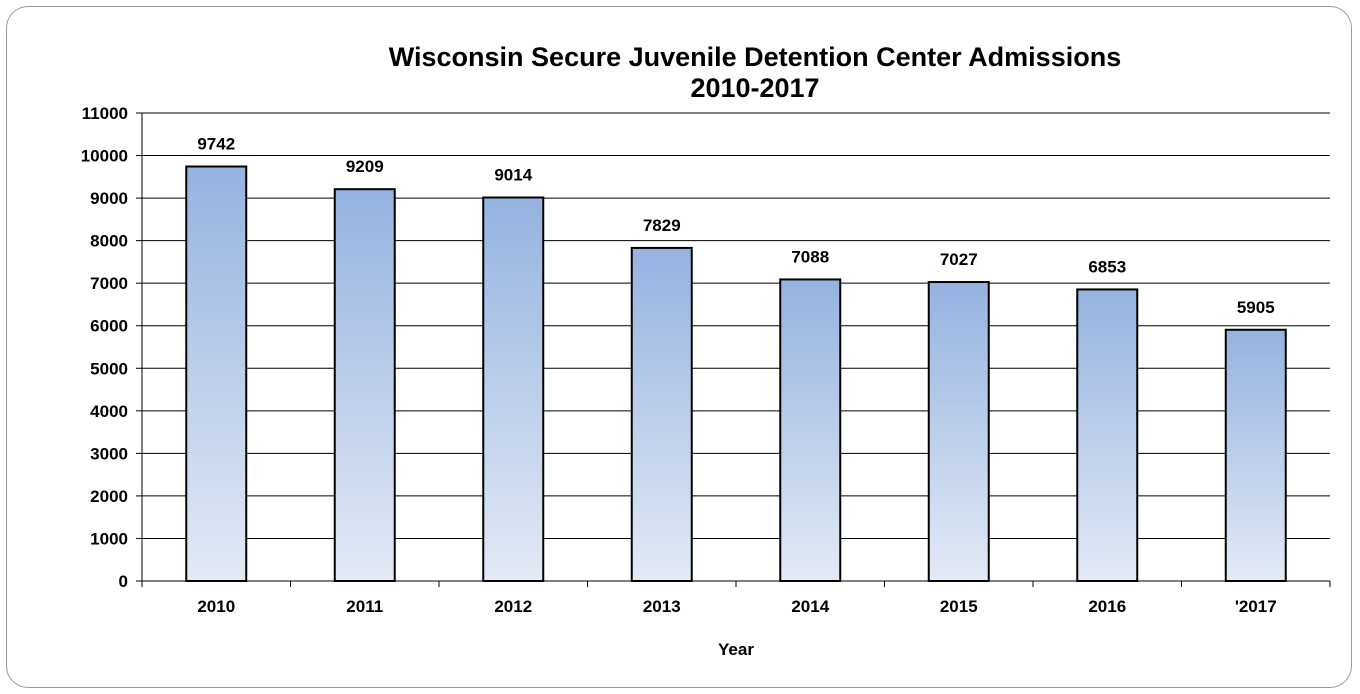 Image resolution: width=1360 pixels, height=694 pixels. Describe the element at coordinates (109, 496) in the screenshot. I see `y-tick-label: 2000` at that location.